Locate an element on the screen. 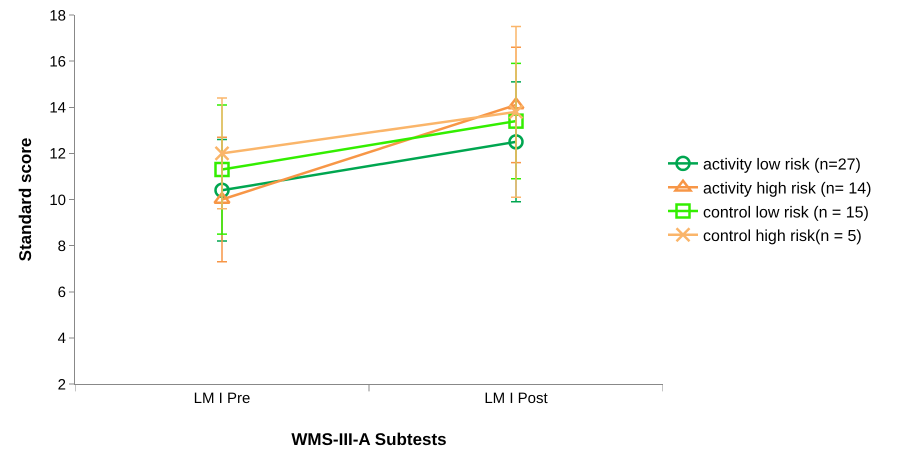 The image size is (923, 454). y-axis-title: Standard score is located at coordinates (25, 200).